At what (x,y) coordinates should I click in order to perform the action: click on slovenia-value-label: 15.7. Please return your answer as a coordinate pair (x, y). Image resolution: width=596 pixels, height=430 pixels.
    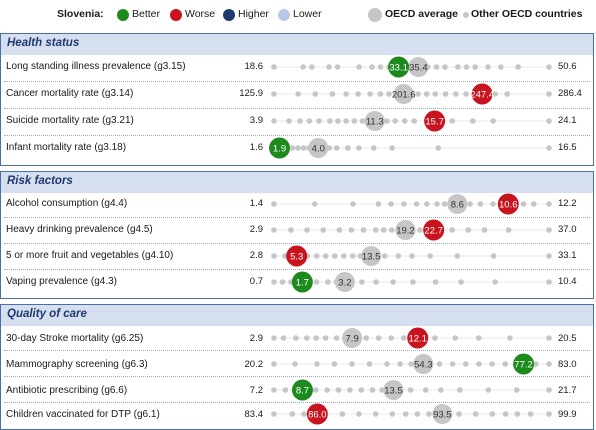
    Looking at the image, I should click on (434, 121).